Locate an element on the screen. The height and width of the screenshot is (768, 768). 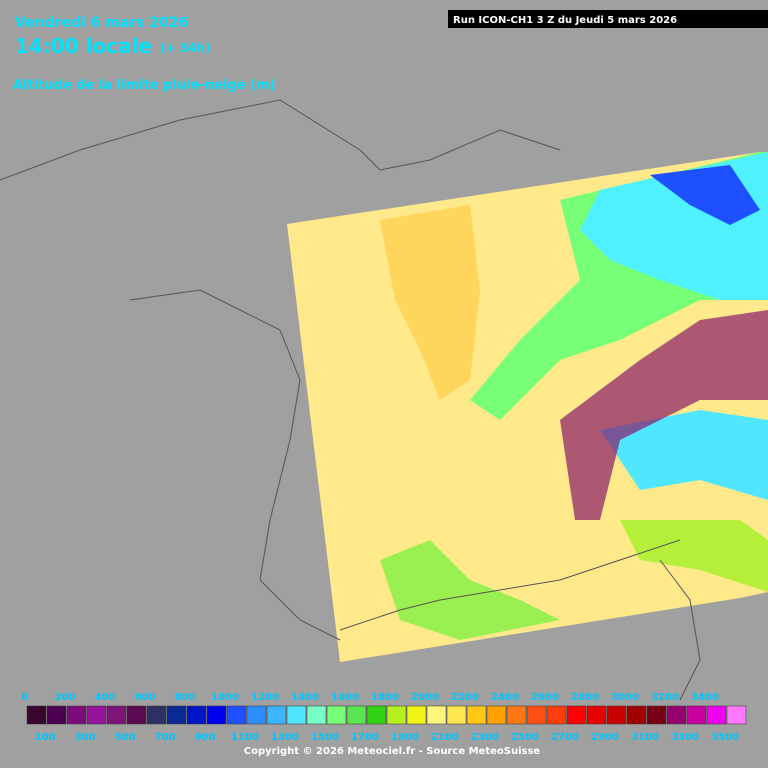
legend-label: 2200 is located at coordinates (465, 697).